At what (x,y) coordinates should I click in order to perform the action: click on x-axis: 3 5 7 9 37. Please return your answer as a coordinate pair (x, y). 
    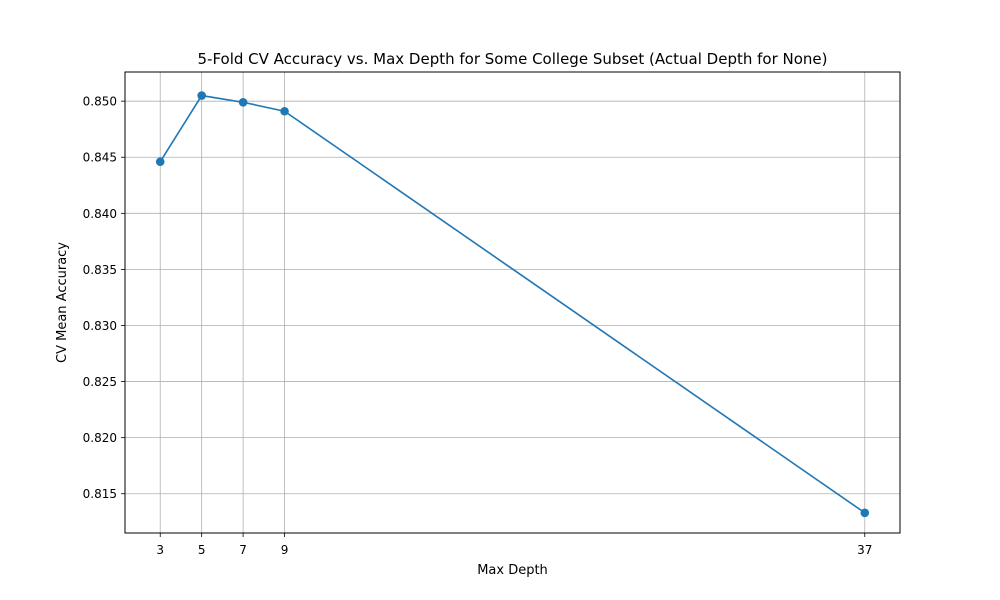
    Looking at the image, I should click on (514, 545).